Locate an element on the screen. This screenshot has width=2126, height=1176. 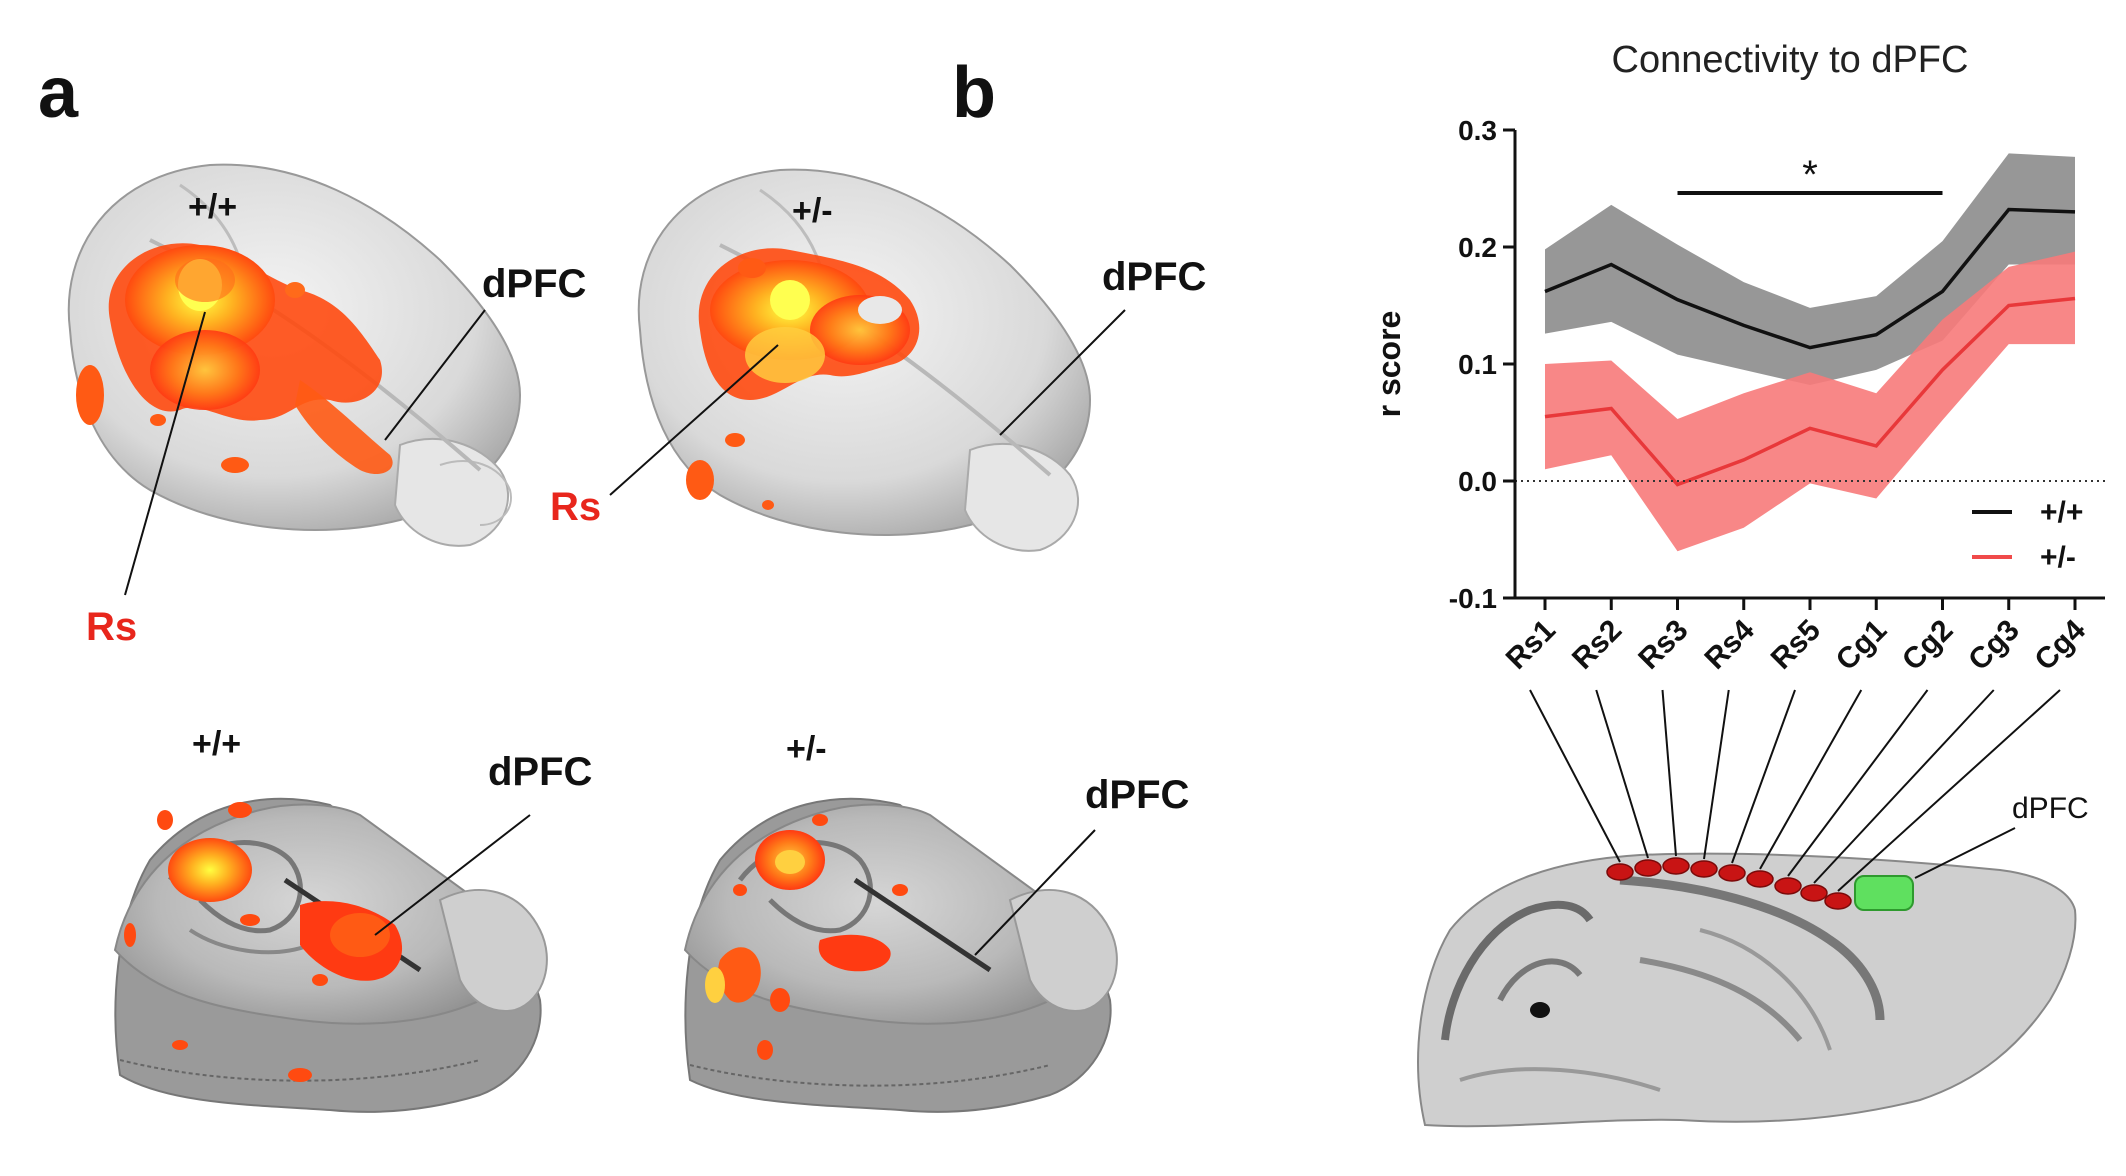
brain-3-genotype-label: +/+ is located at coordinates (217, 744).